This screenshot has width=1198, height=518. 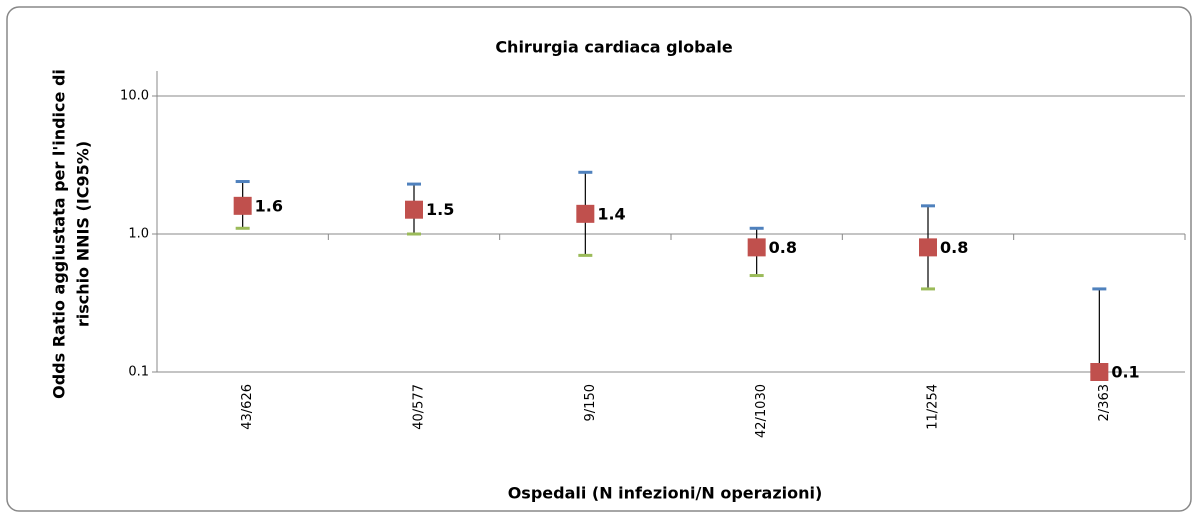 I want to click on y-tick-label: 1.0, so click(x=138, y=234).